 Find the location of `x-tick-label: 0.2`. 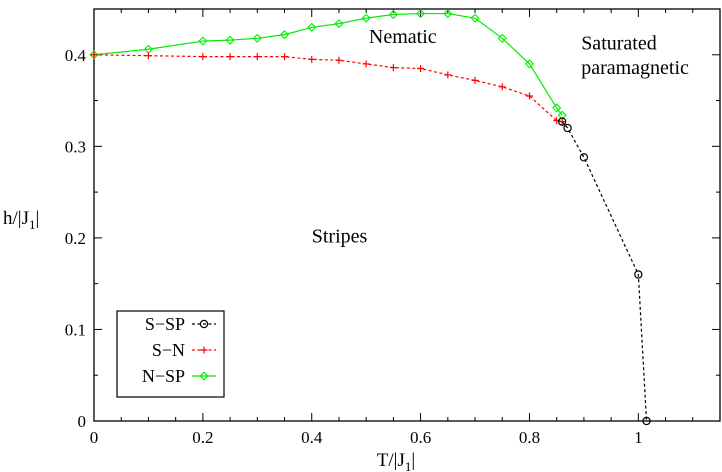

x-tick-label: 0.2 is located at coordinates (202, 437).